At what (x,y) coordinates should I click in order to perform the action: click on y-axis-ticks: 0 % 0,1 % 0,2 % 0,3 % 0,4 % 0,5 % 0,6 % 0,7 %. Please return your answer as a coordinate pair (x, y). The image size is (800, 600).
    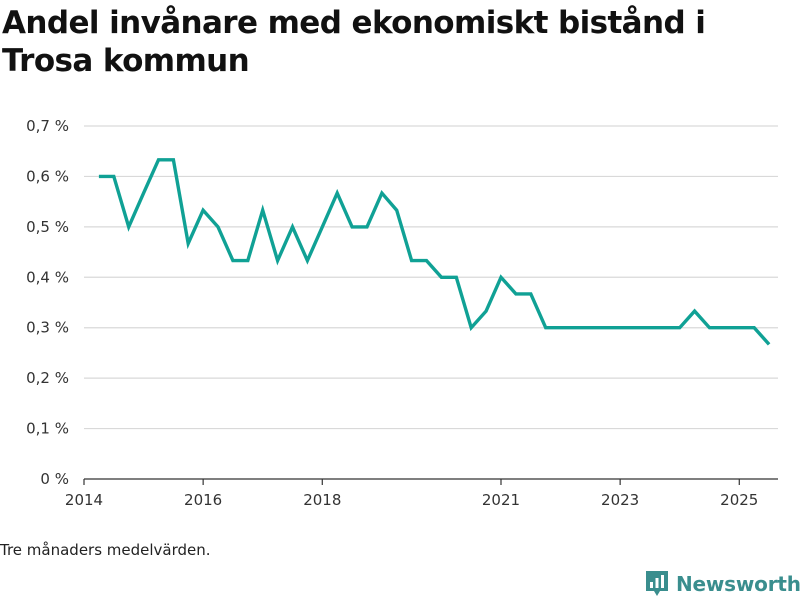
    Looking at the image, I should click on (47, 302).